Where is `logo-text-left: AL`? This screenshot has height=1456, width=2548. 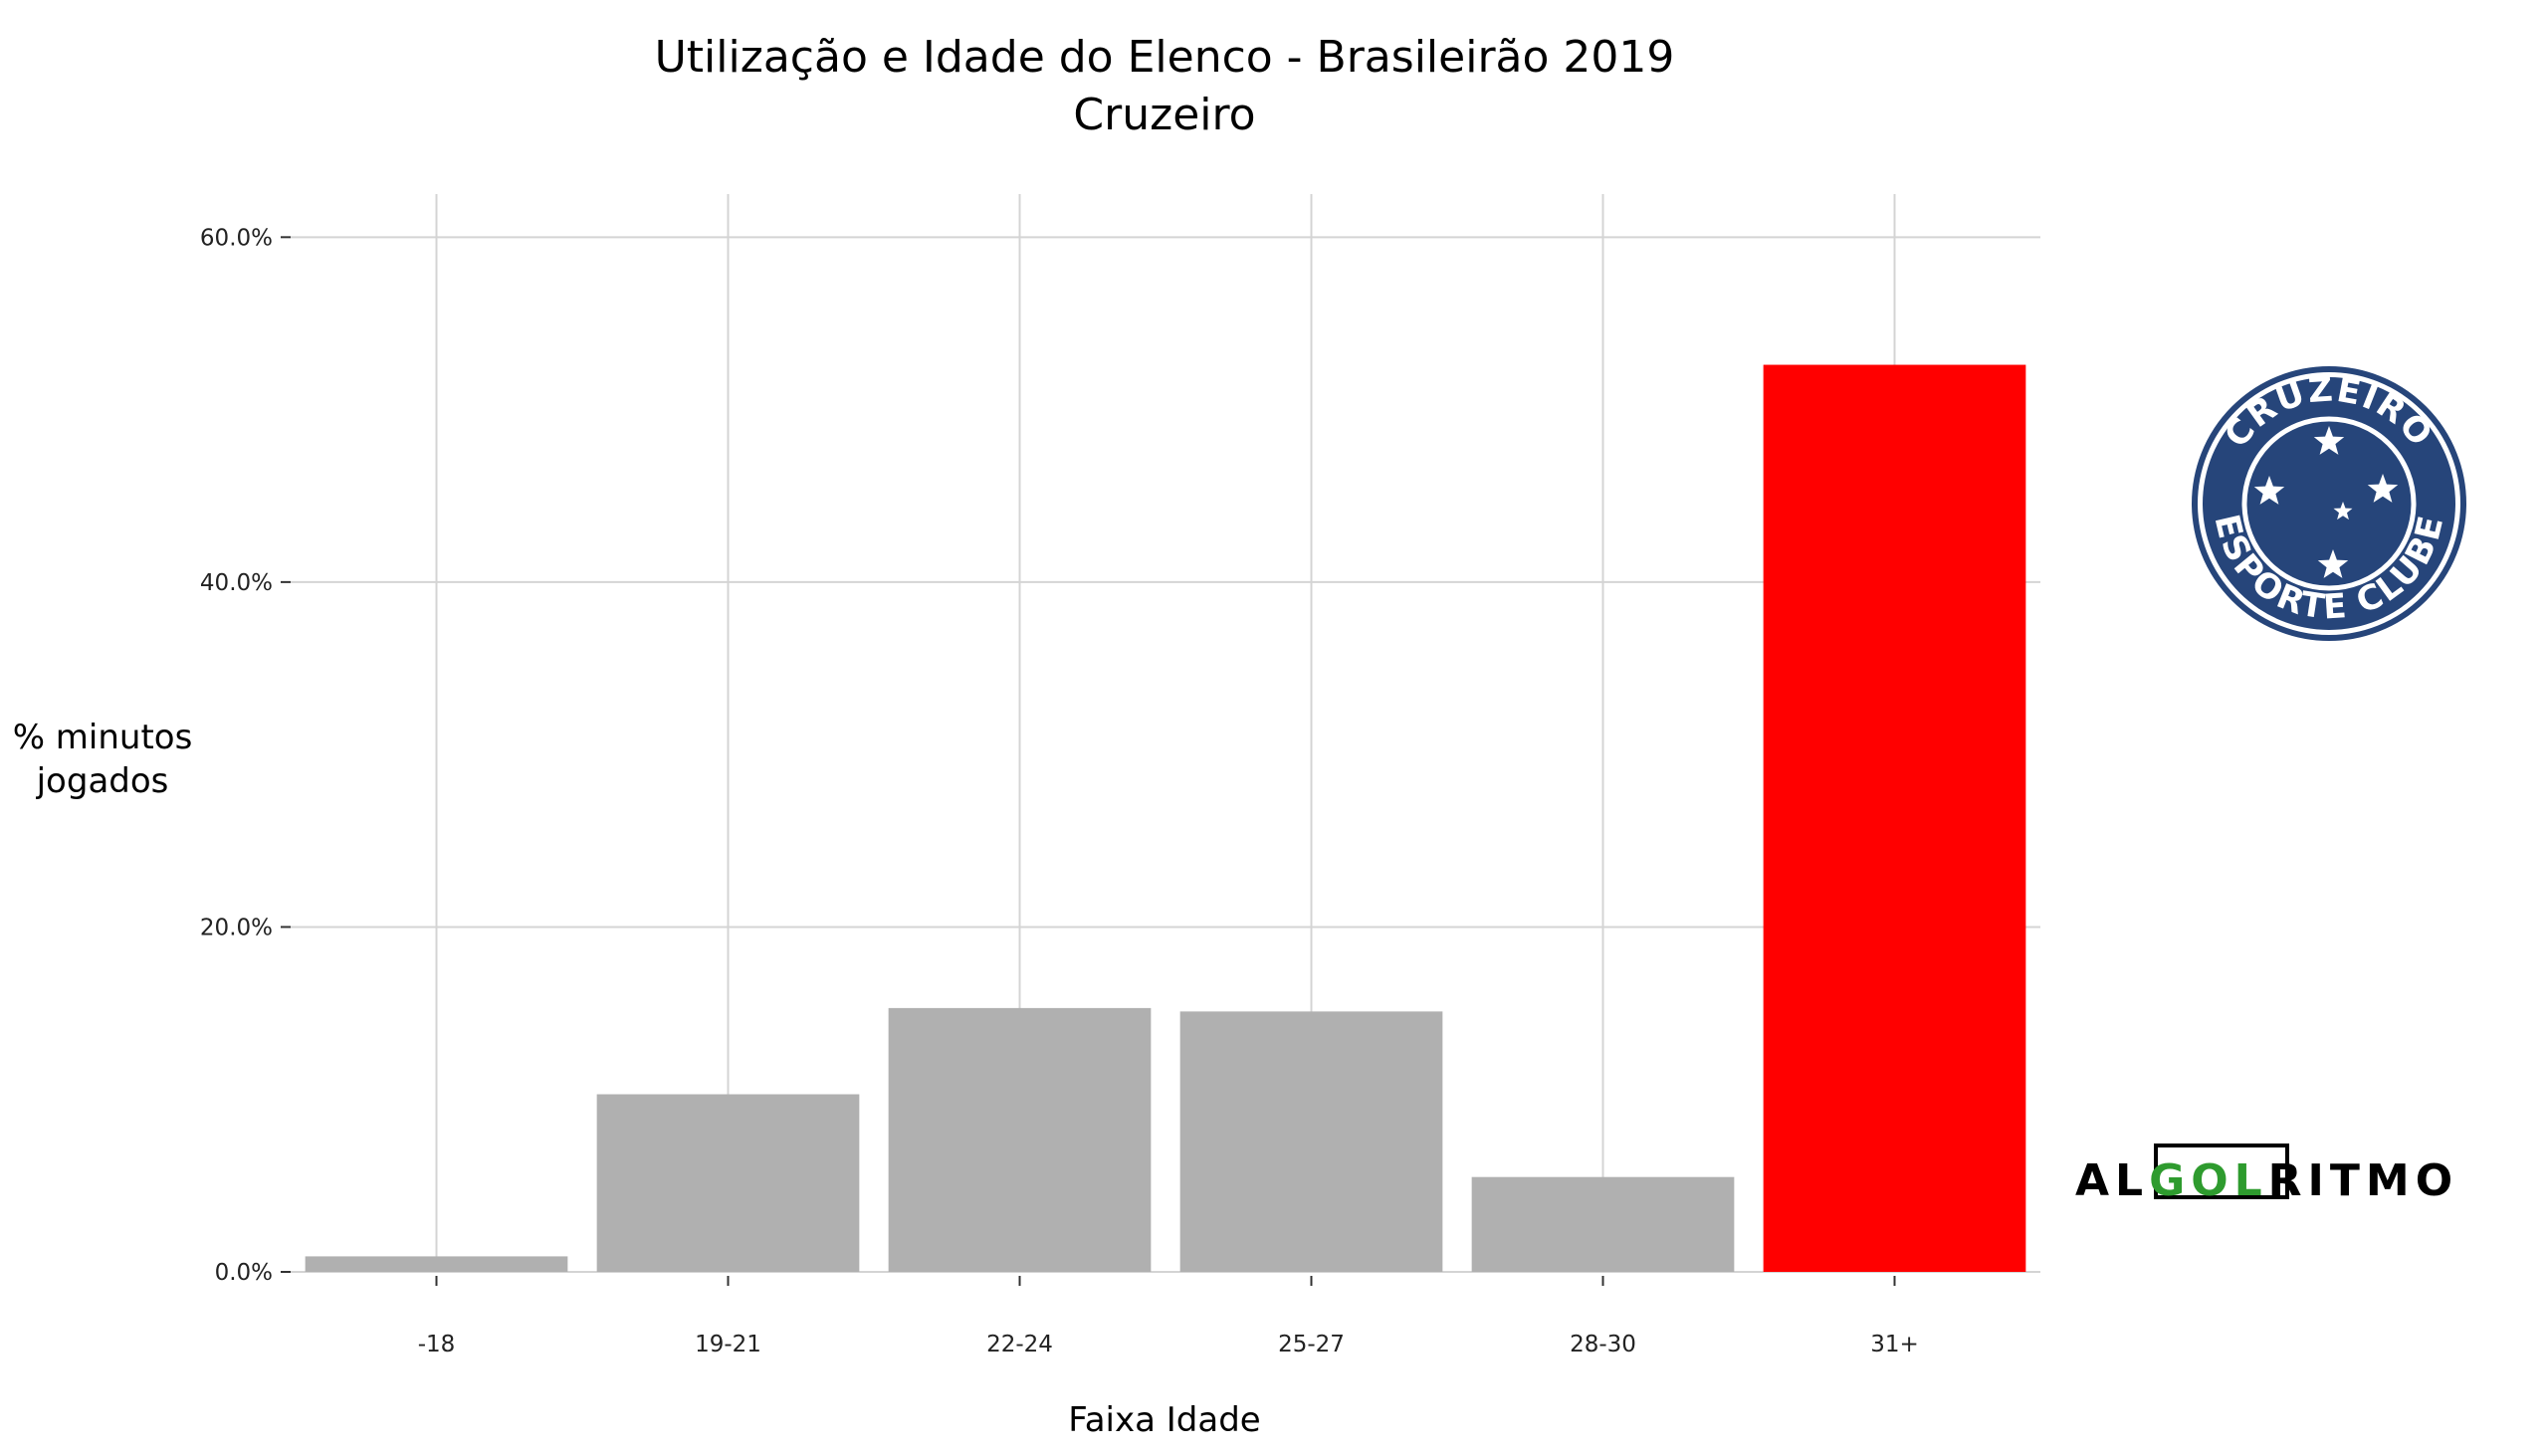 logo-text-left: AL is located at coordinates (2112, 1180).